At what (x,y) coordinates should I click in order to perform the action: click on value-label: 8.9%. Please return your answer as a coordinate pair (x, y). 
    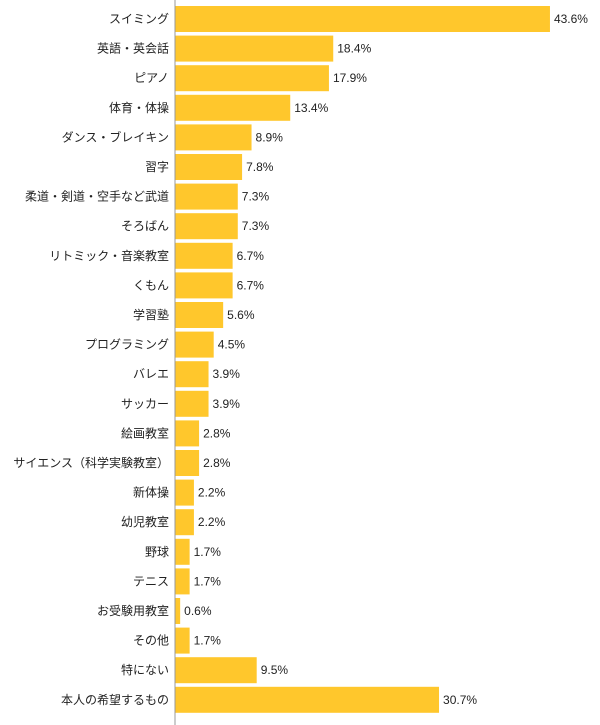
    Looking at the image, I should click on (270, 137).